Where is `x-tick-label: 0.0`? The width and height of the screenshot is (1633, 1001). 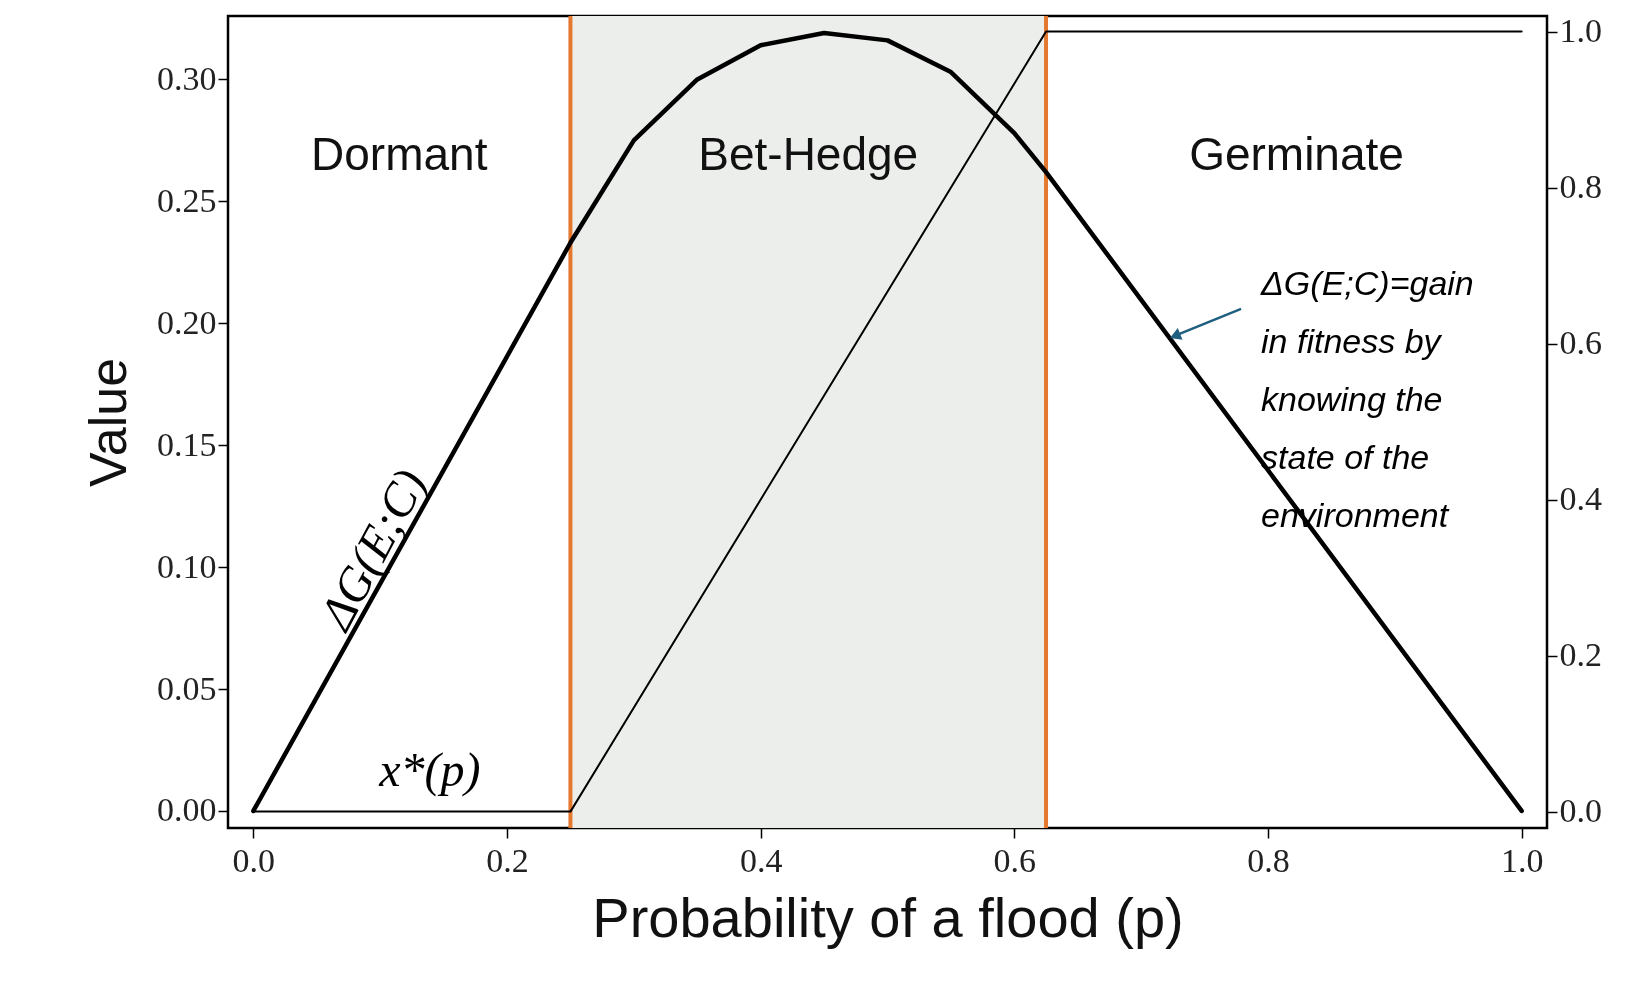
x-tick-label: 0.0 is located at coordinates (254, 860).